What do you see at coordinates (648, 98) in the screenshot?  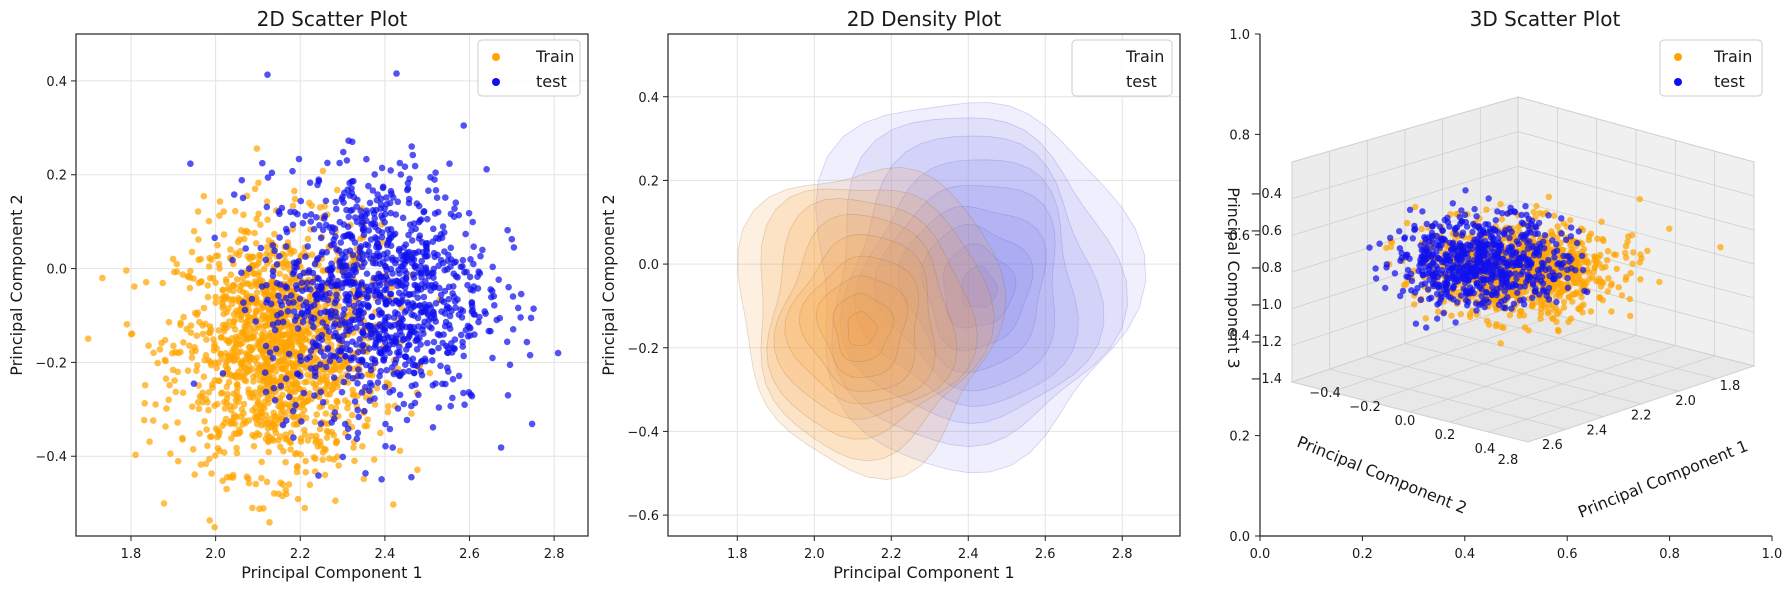 I see `y-tick-label: 0.4` at bounding box center [648, 98].